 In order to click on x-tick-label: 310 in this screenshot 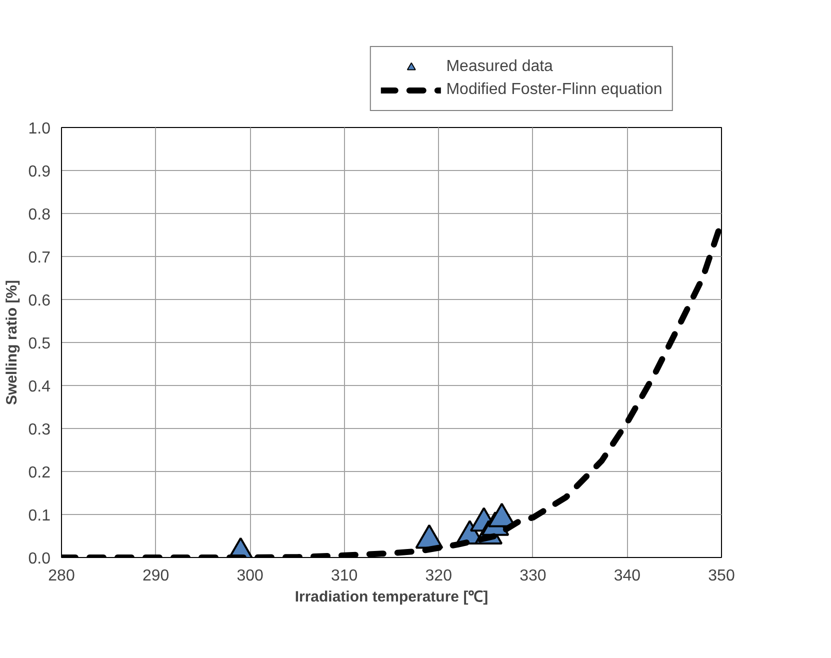, I will do `click(344, 576)`.